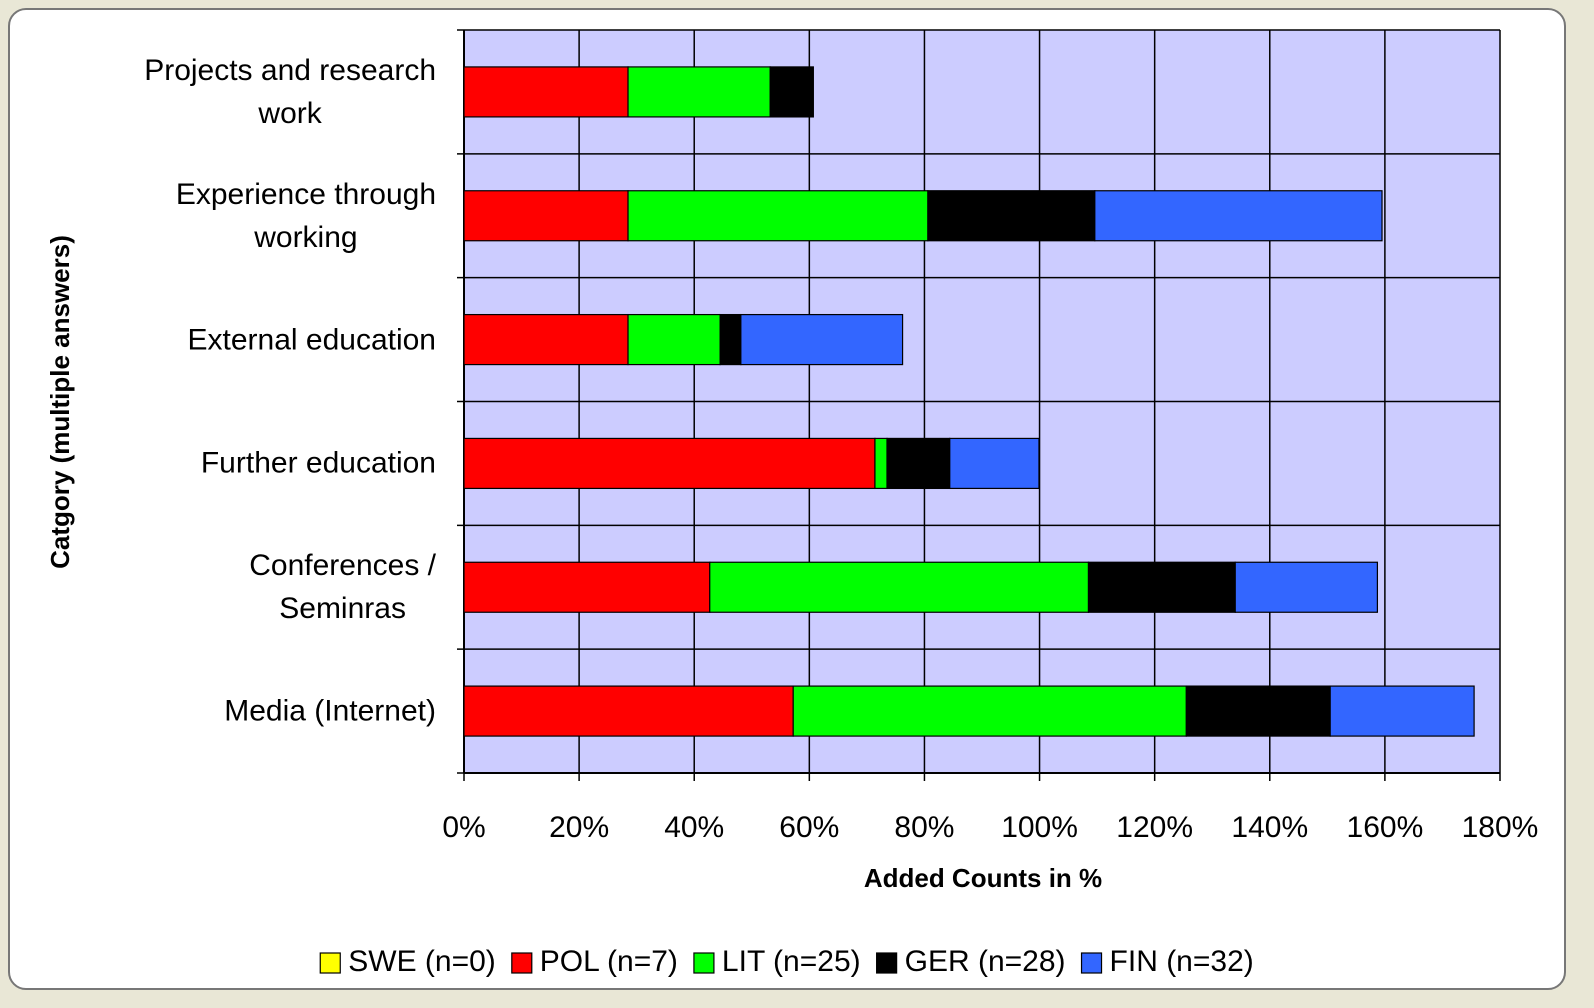  Describe the element at coordinates (312, 340) in the screenshot. I see `y-tick-label: External education` at that location.